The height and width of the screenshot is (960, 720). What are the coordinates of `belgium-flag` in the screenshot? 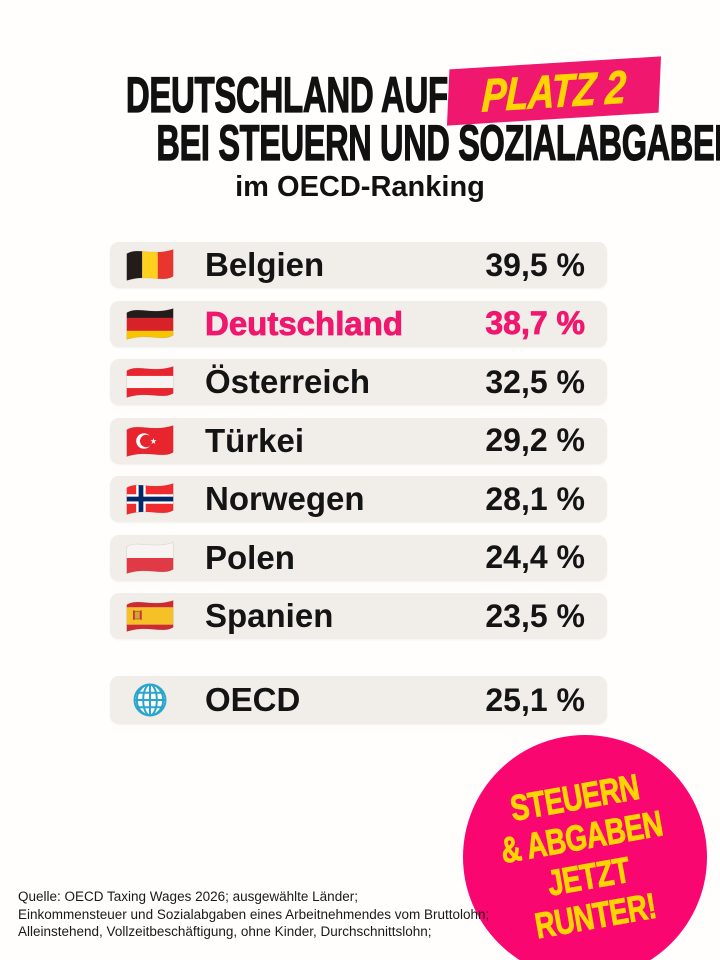 It's located at (150, 265).